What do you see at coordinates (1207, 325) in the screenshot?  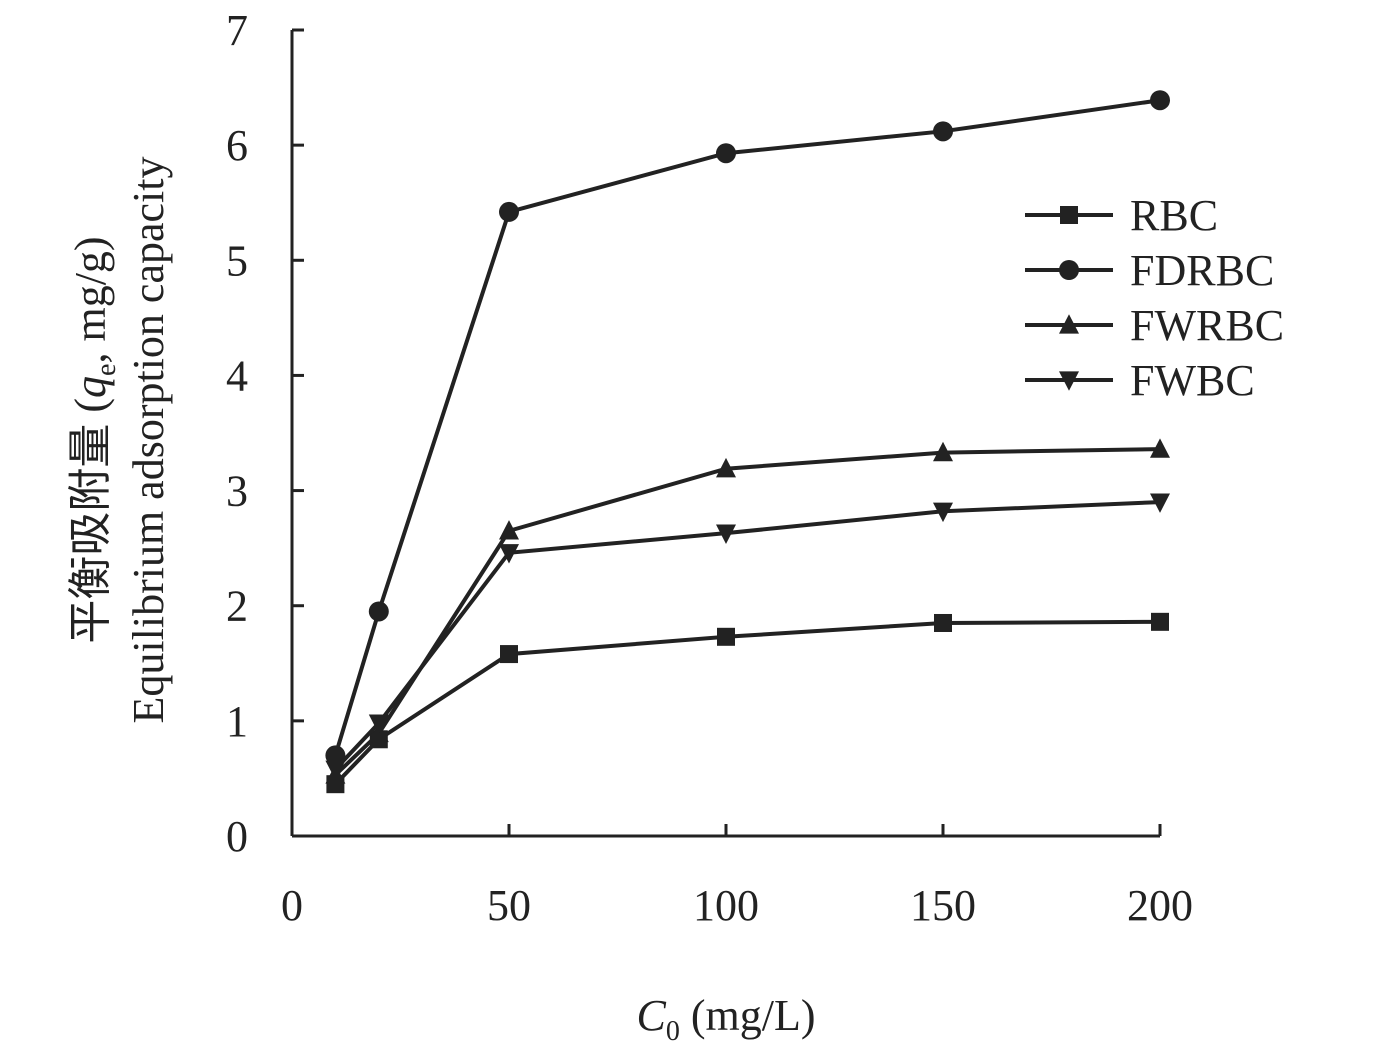 I see `legend-label-fwrbc: FWRBC` at bounding box center [1207, 325].